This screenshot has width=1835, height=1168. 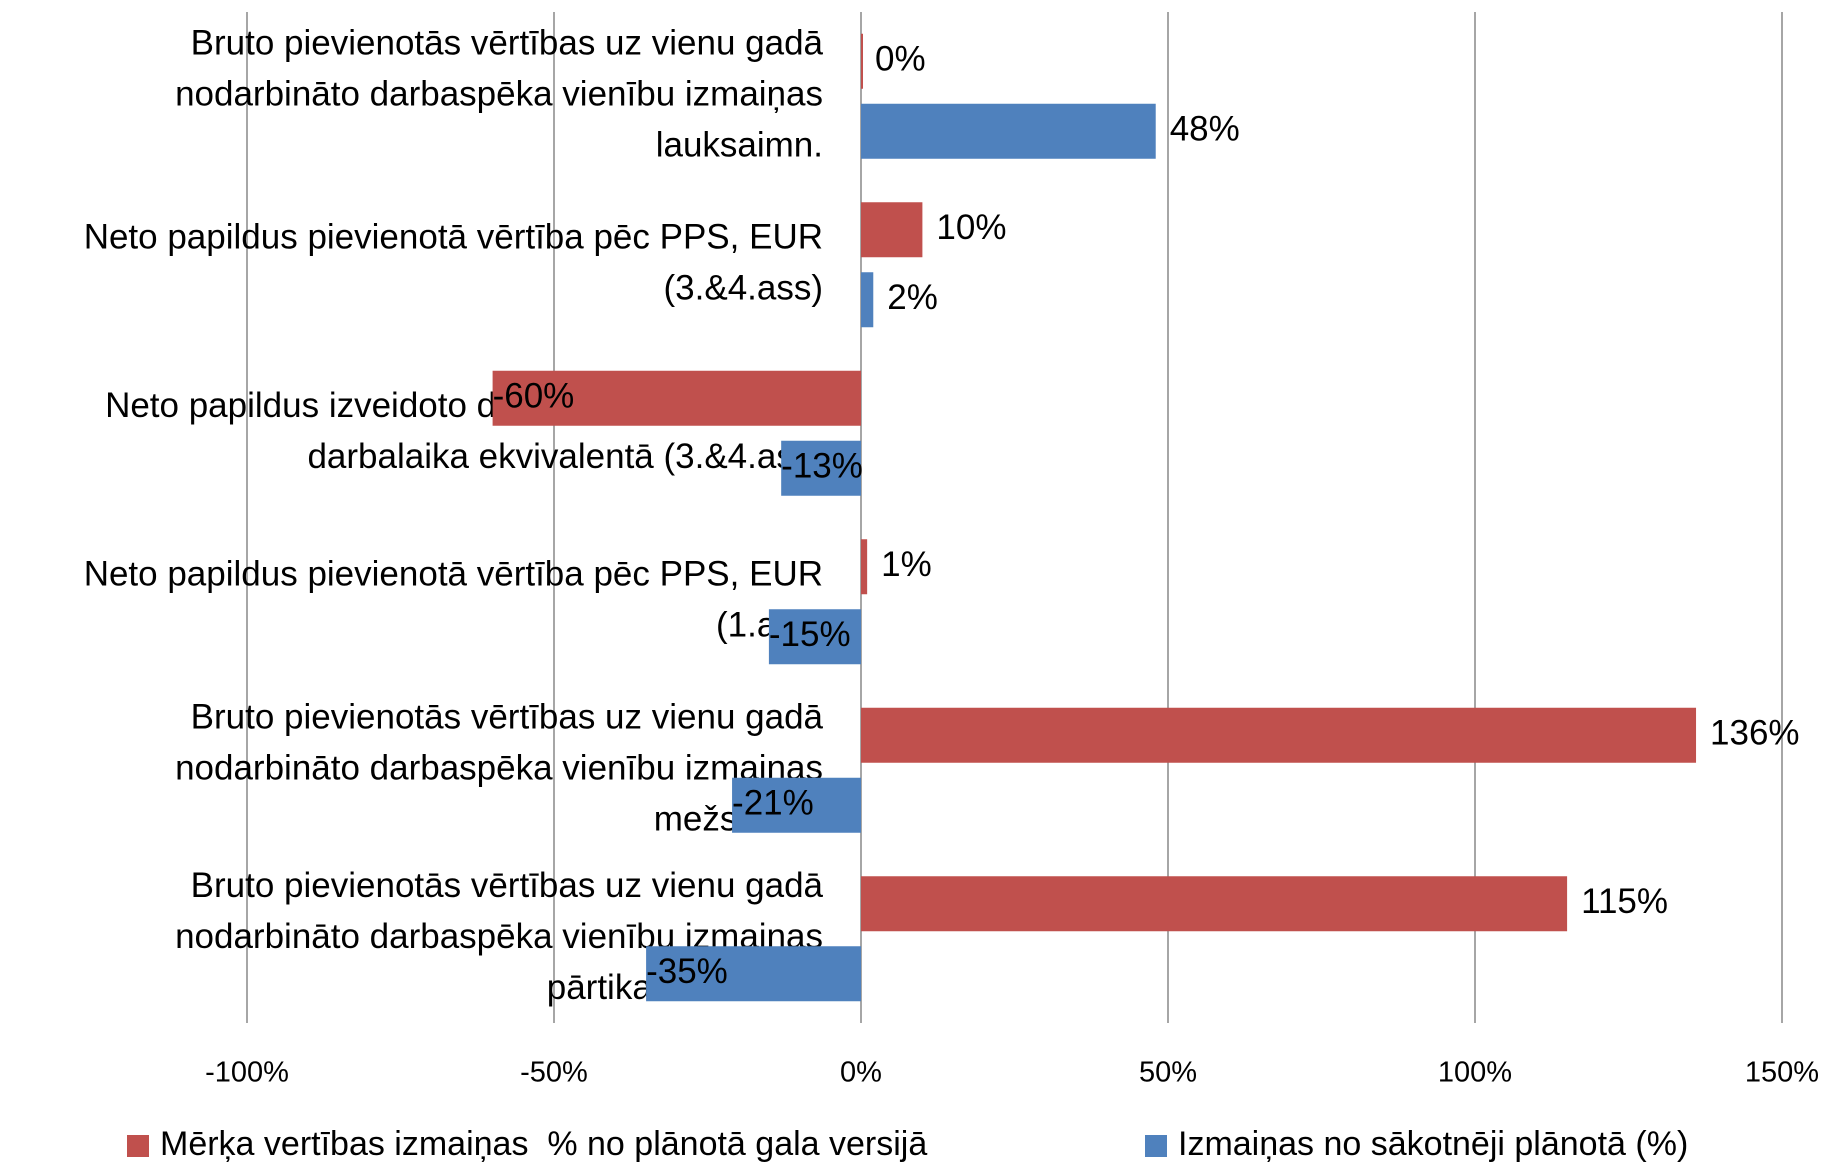 I want to click on x-tick-label: 50%, so click(x=1168, y=1073).